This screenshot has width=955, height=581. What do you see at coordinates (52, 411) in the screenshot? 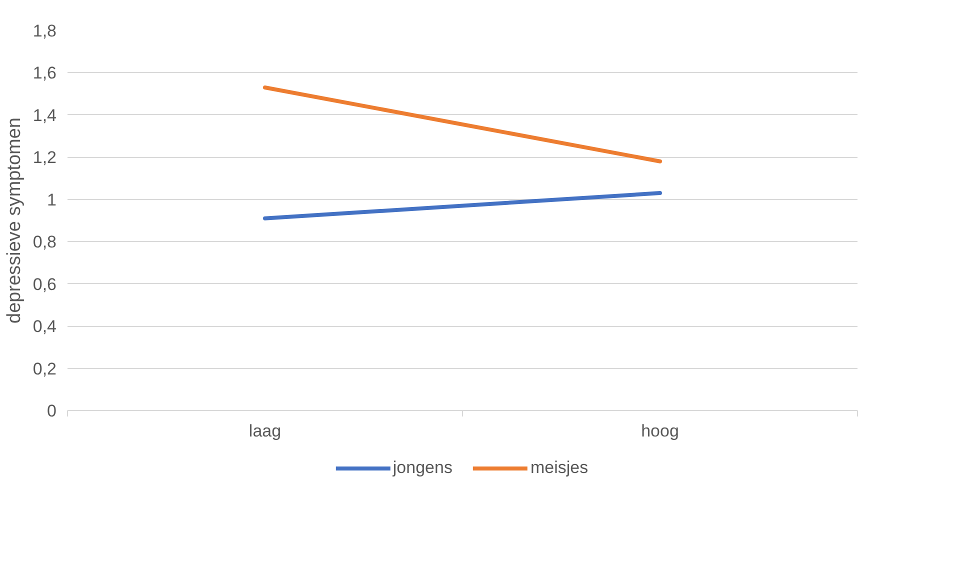
I see `y-tick-label: 0` at bounding box center [52, 411].